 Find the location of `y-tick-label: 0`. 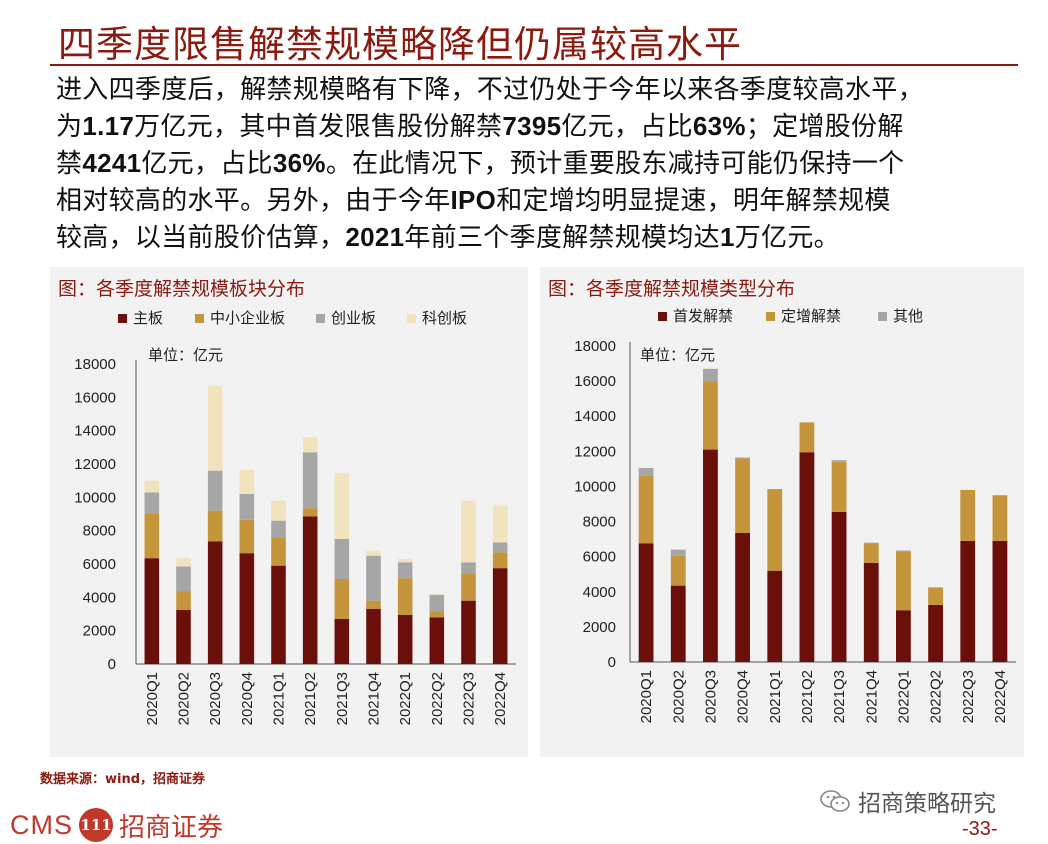

y-tick-label: 0 is located at coordinates (112, 664).